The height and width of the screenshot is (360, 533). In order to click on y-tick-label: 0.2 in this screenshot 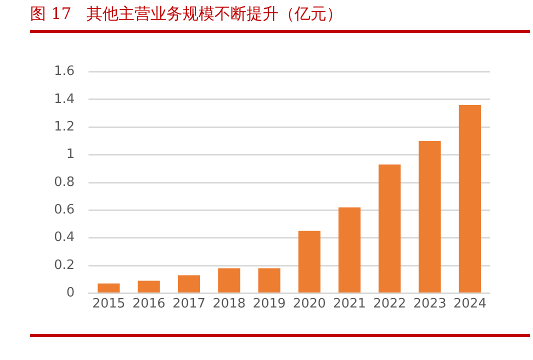, I will do `click(64, 265)`.